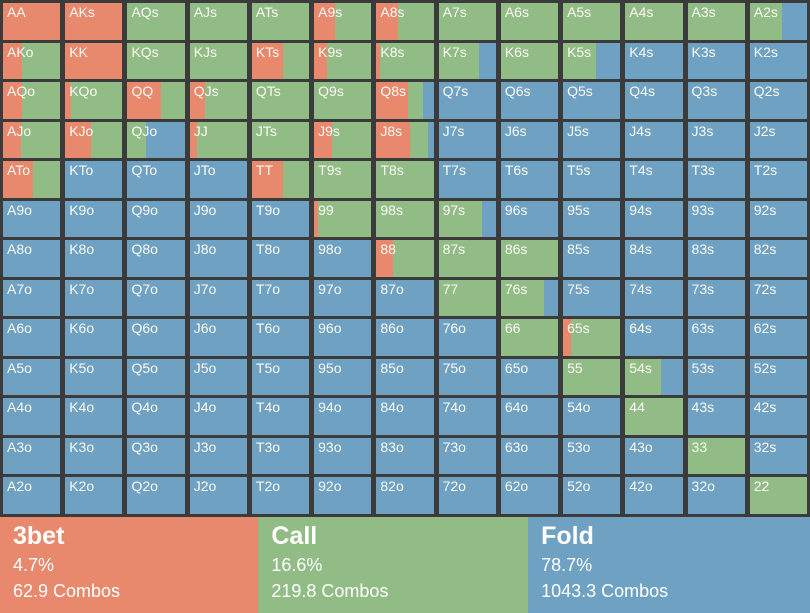 This screenshot has width=810, height=613. What do you see at coordinates (467, 337) in the screenshot?
I see `hand-cell-76o: 76o` at bounding box center [467, 337].